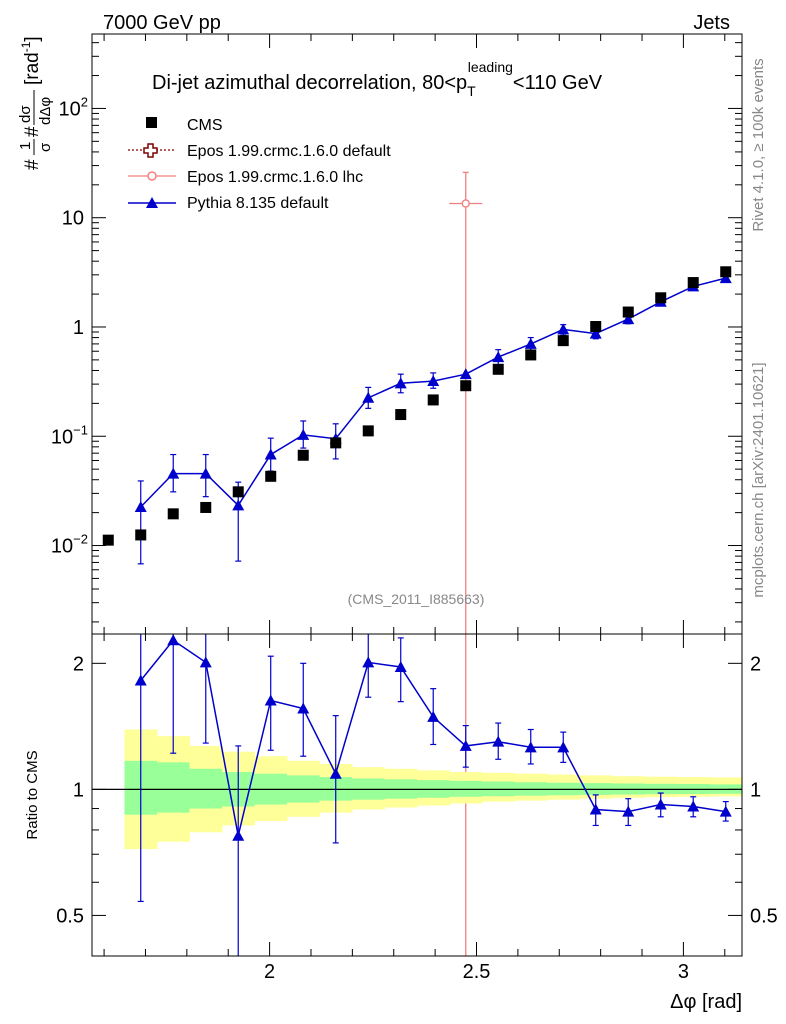  What do you see at coordinates (465, 203) in the screenshot?
I see `epos-lhc-point` at bounding box center [465, 203].